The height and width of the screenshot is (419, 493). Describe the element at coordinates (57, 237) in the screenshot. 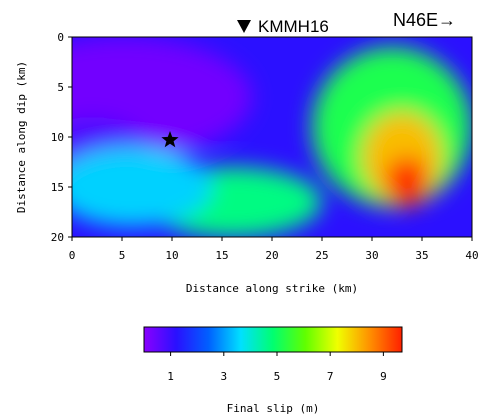

I see `y-tick-label: 20` at that location.